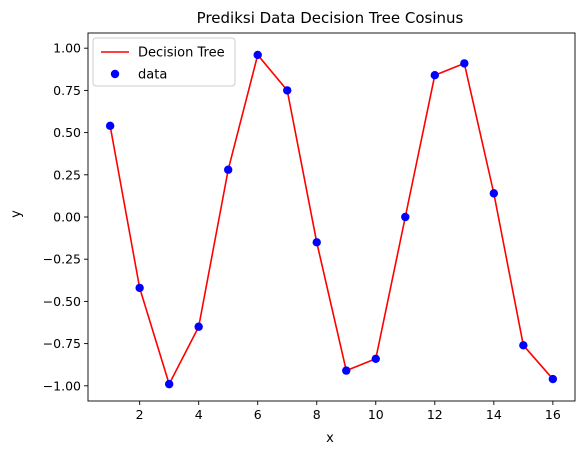  What do you see at coordinates (330, 438) in the screenshot?
I see `x-axis-label: x` at bounding box center [330, 438].